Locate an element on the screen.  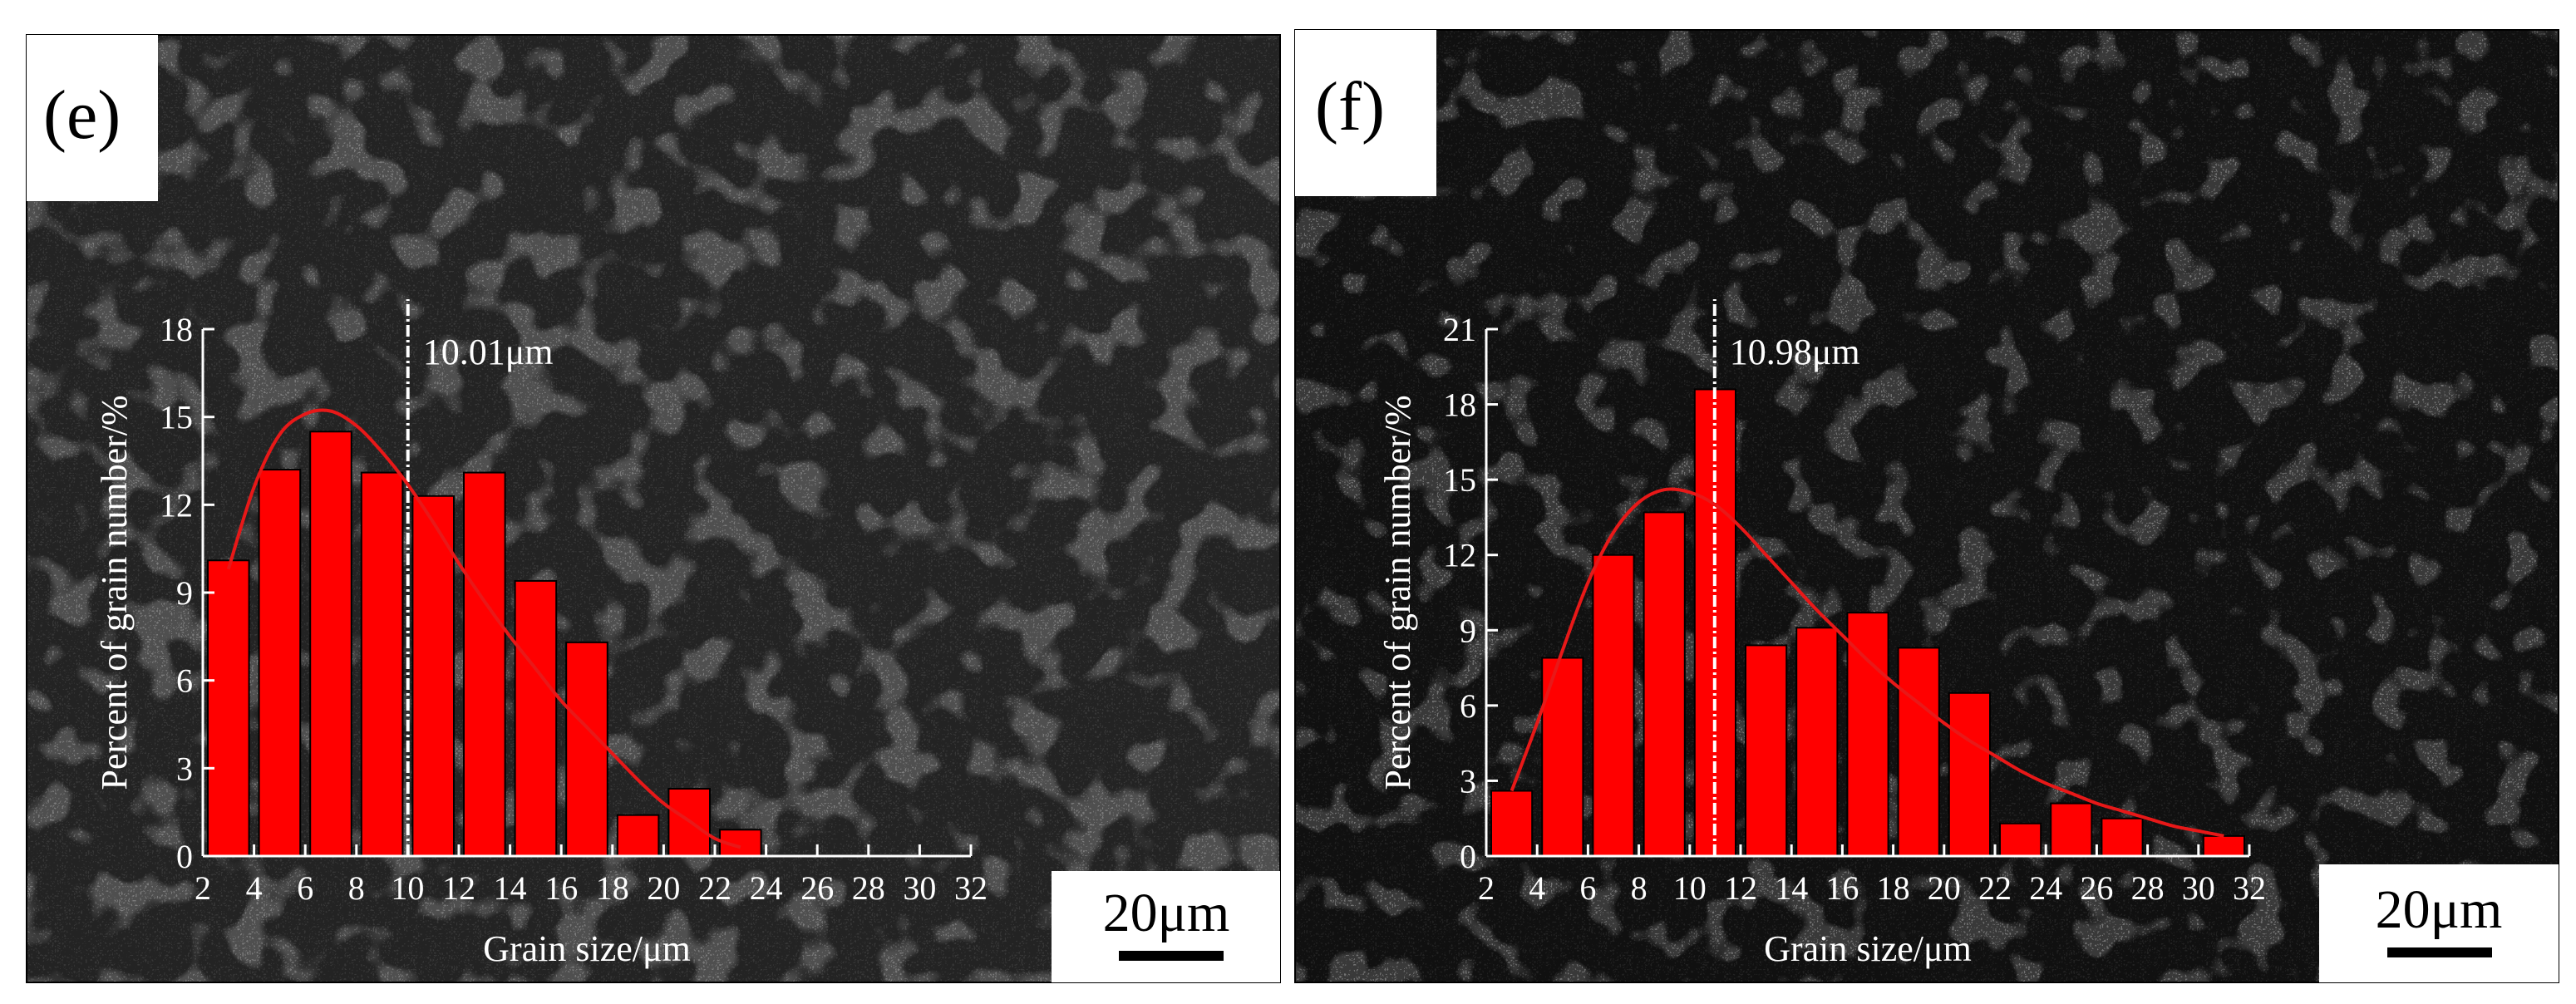
scale-bar-label-e: 20μm is located at coordinates (1166, 913).